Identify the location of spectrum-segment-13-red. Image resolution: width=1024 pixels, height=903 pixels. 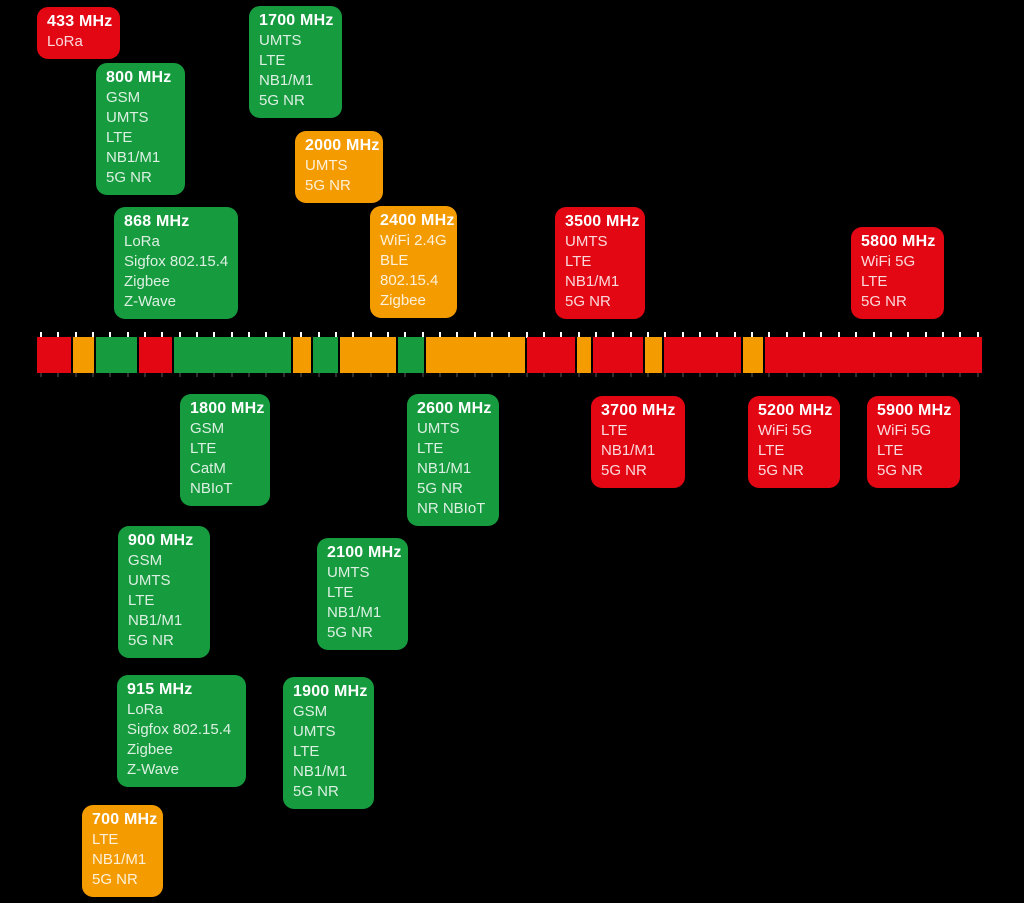
(618, 355).